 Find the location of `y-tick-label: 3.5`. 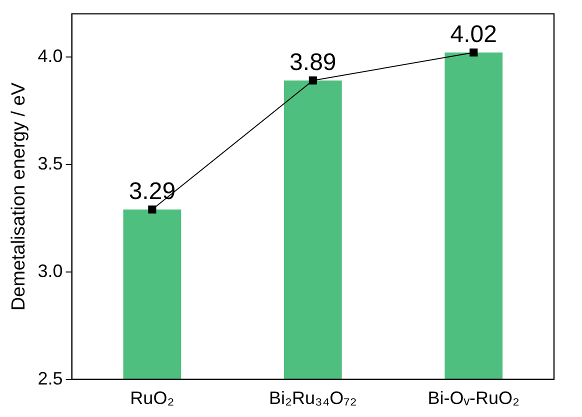

y-tick-label: 3.5 is located at coordinates (50, 163).